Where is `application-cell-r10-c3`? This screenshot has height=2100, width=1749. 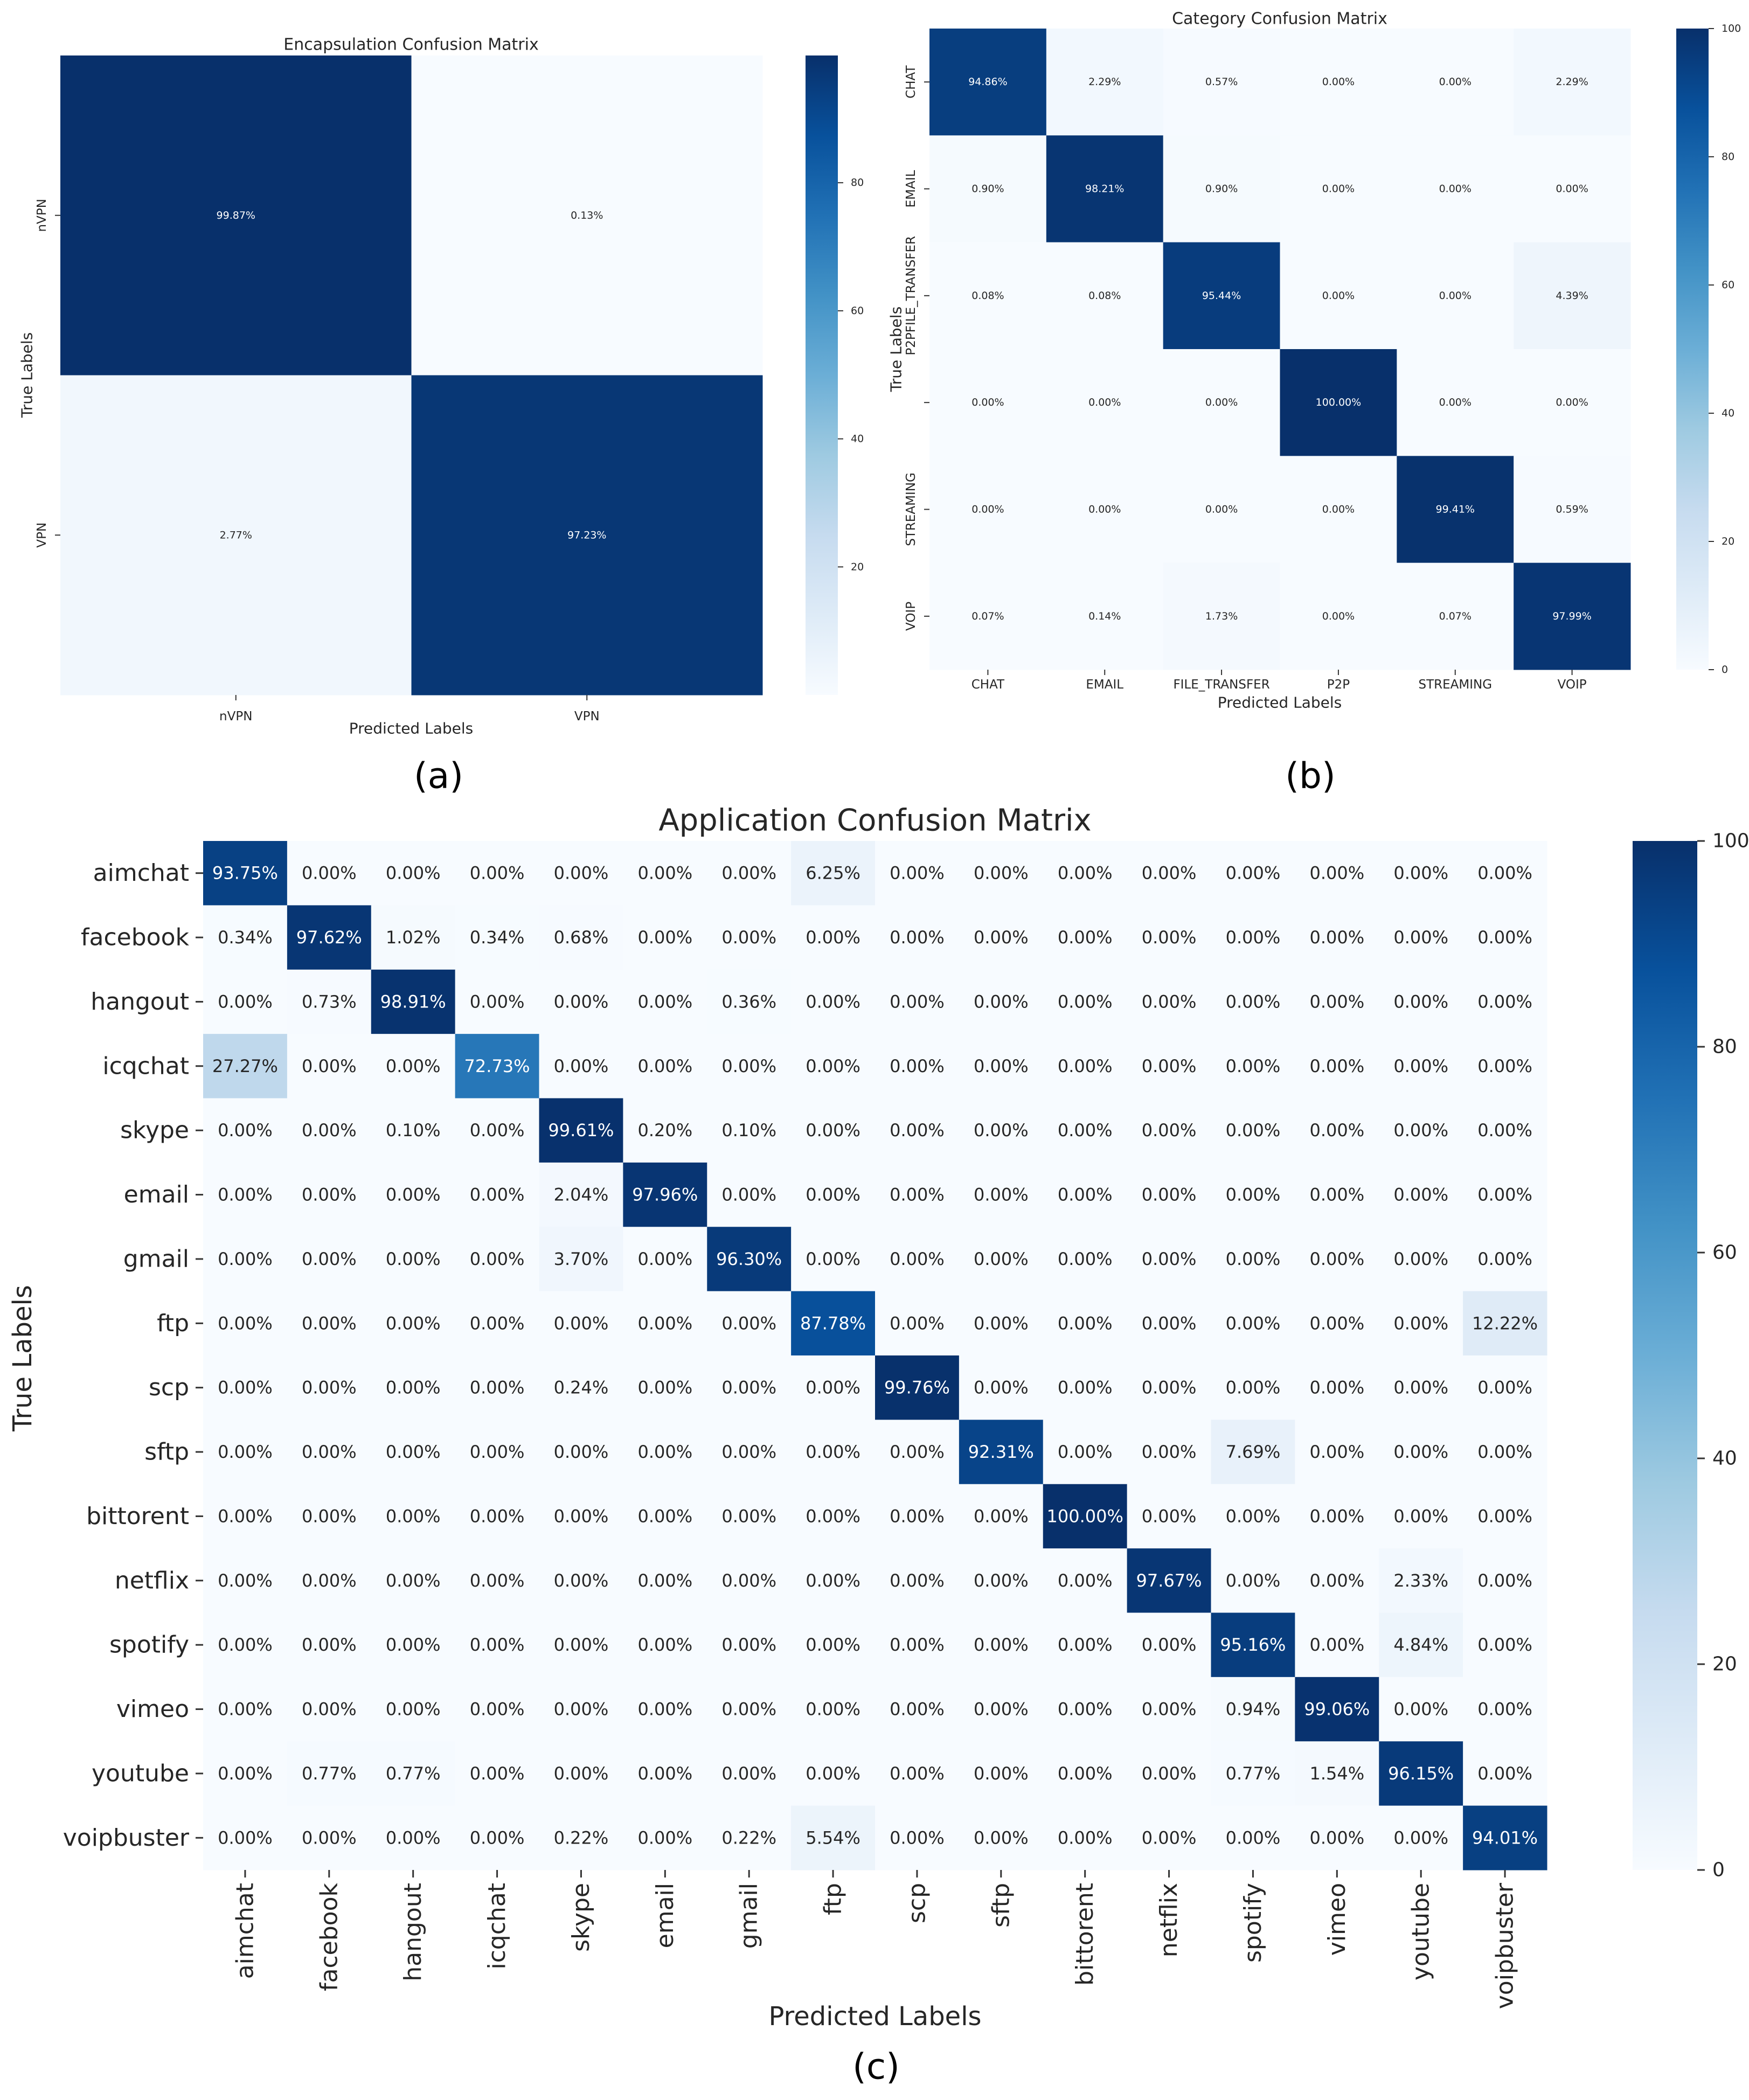
application-cell-r10-c3 is located at coordinates (497, 1517).